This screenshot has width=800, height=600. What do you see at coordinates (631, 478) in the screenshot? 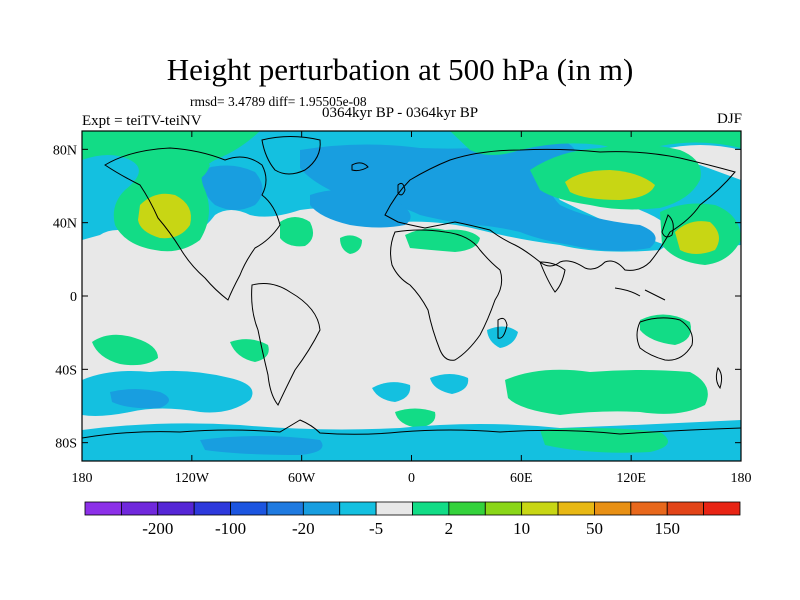
I see `x-tick-label: 120E` at bounding box center [631, 478].